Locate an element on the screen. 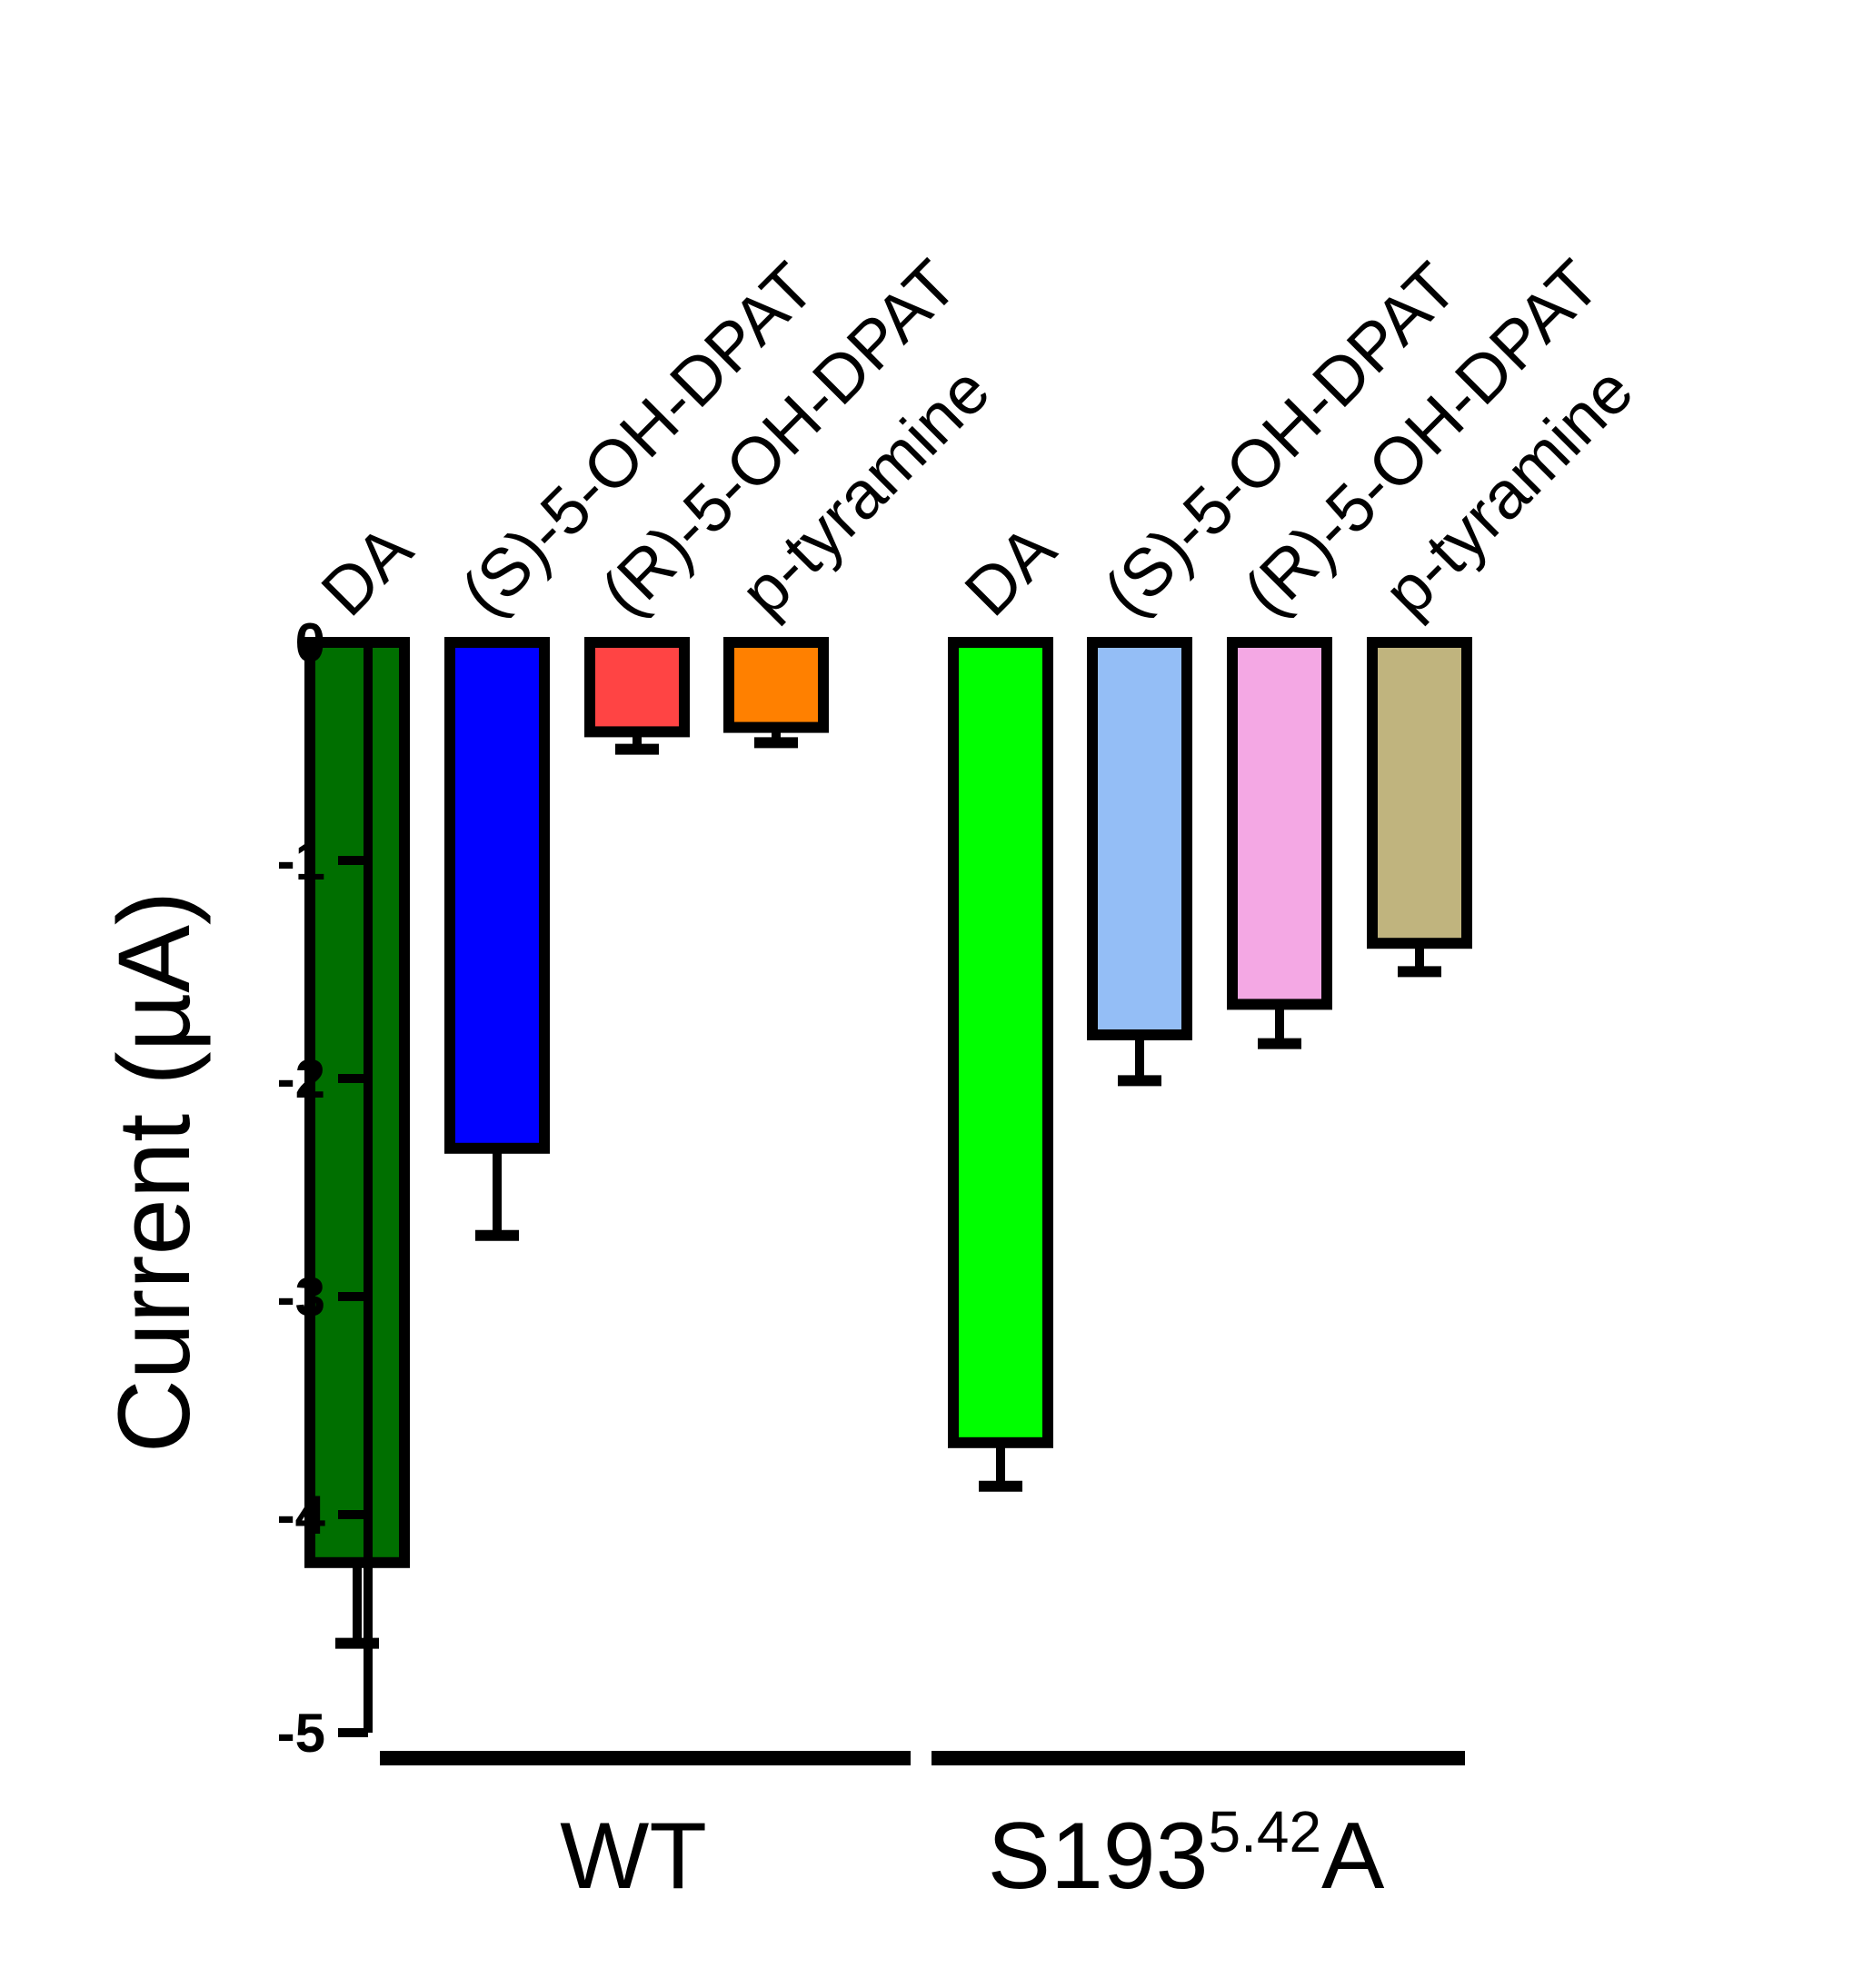 Image resolution: width=1873 pixels, height=1988 pixels. group-label-s193a-suffix: A is located at coordinates (1353, 1856).